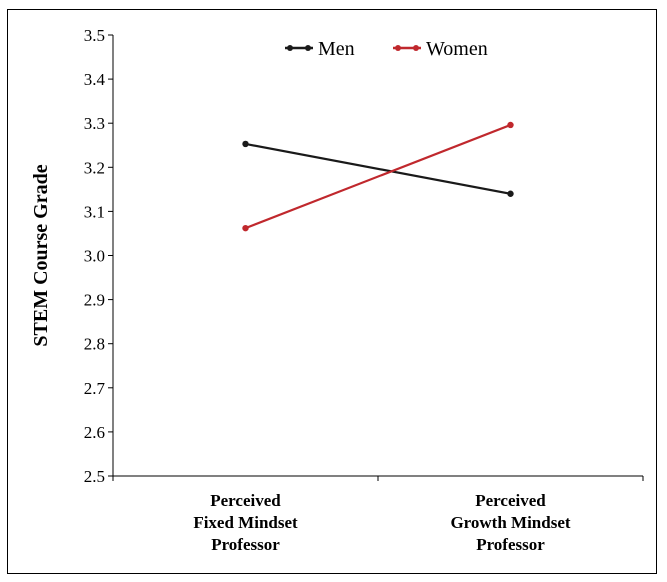 The height and width of the screenshot is (582, 667). What do you see at coordinates (94, 344) in the screenshot?
I see `y-tick-label: 2.8` at bounding box center [94, 344].